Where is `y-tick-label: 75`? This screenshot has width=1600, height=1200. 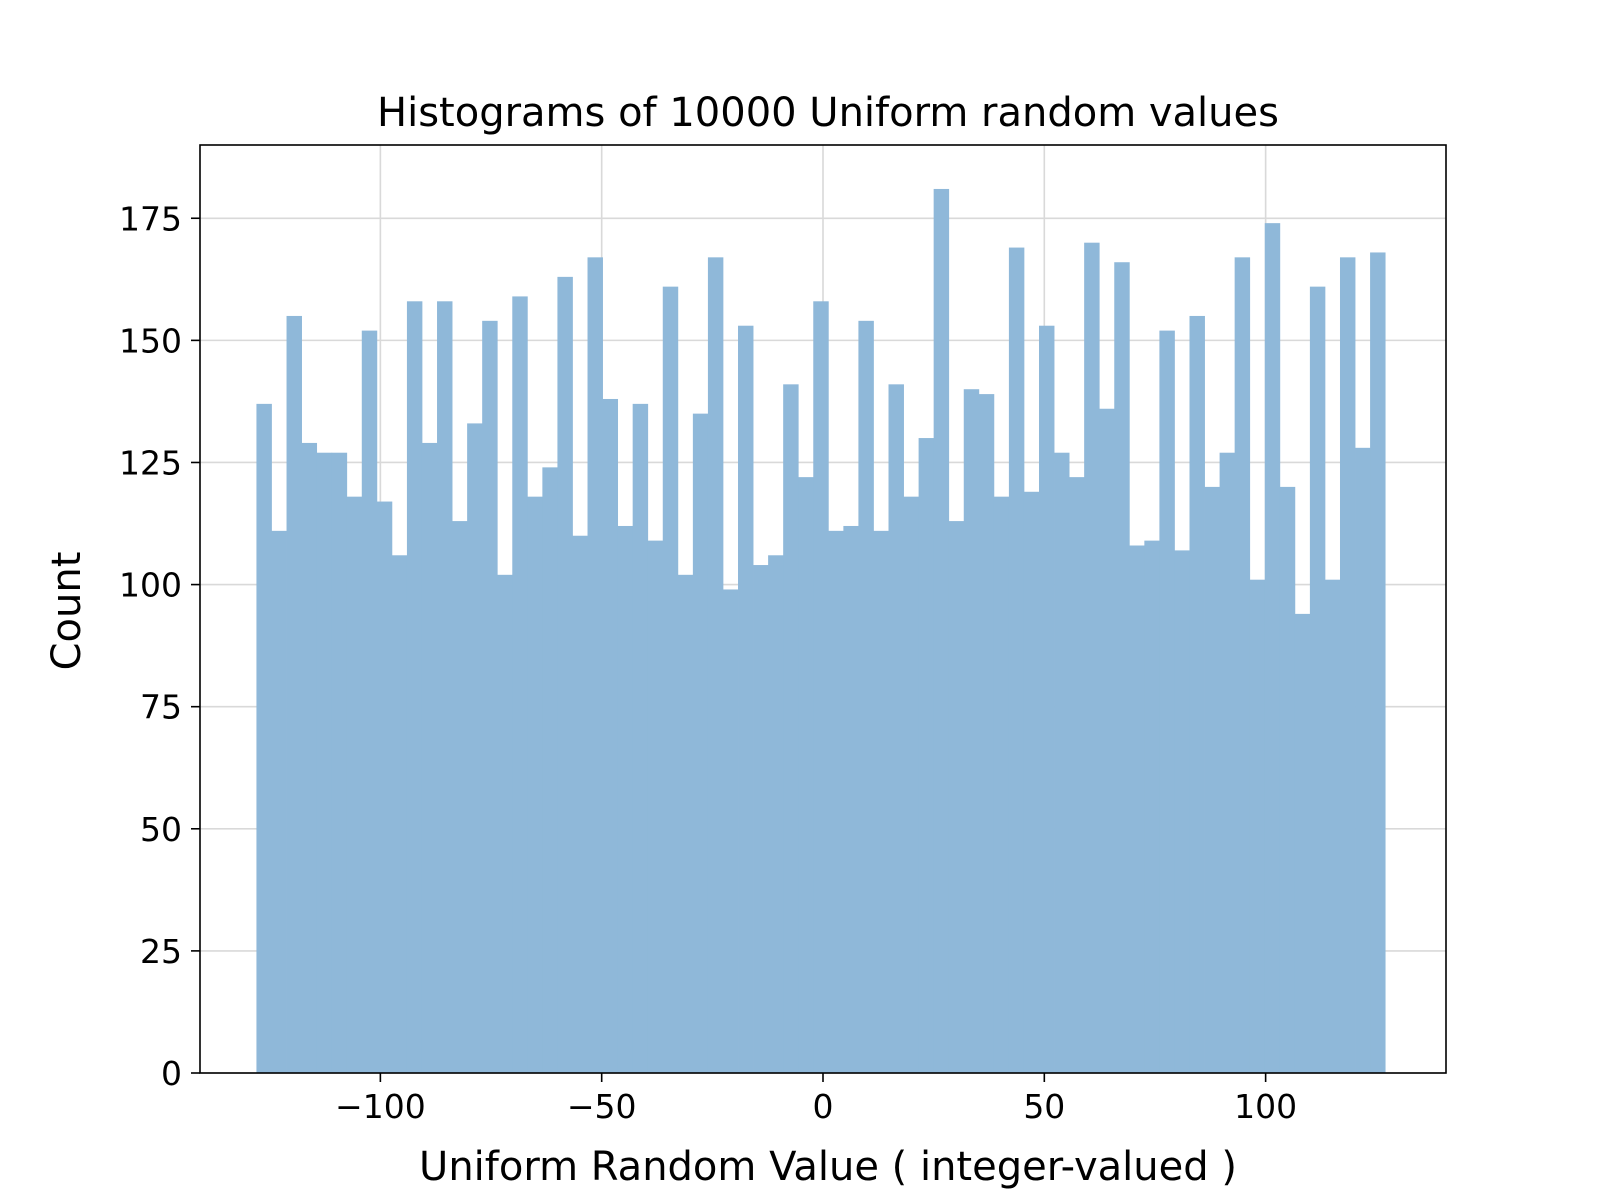
y-tick-label: 75 is located at coordinates (161, 707).